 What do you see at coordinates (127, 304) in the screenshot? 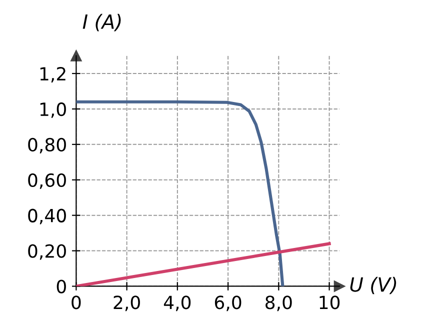
I see `x-tick-label: 2,0` at bounding box center [127, 304].